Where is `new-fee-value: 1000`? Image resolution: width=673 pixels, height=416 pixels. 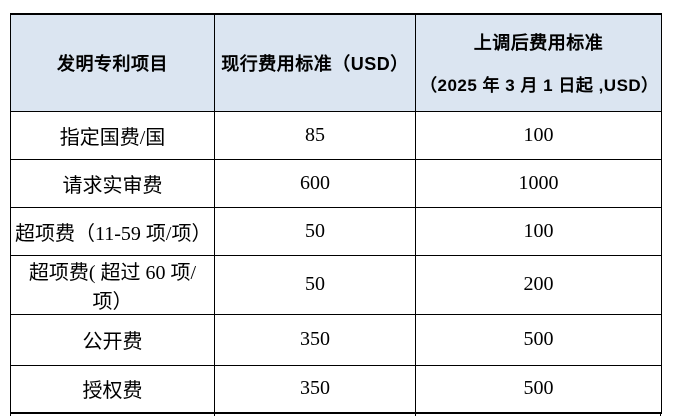
new-fee-value: 1000 is located at coordinates (538, 183).